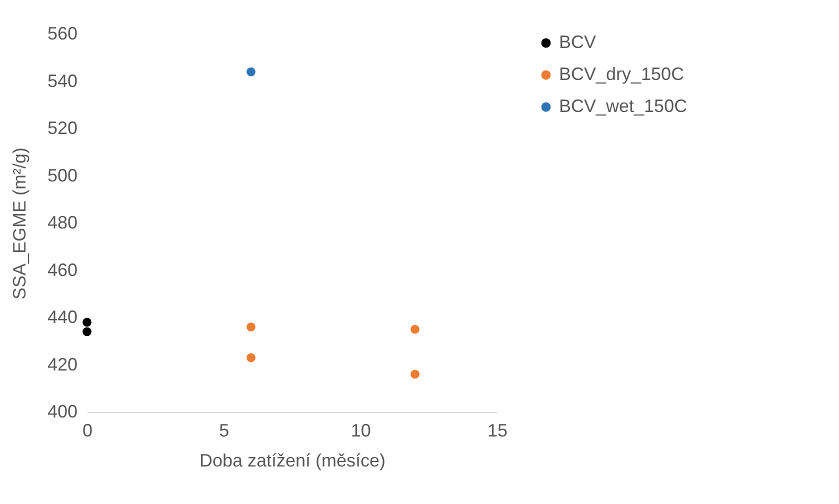 Image resolution: width=839 pixels, height=504 pixels. I want to click on y-axis-title: SSA_EGME (m²/g), so click(19, 223).